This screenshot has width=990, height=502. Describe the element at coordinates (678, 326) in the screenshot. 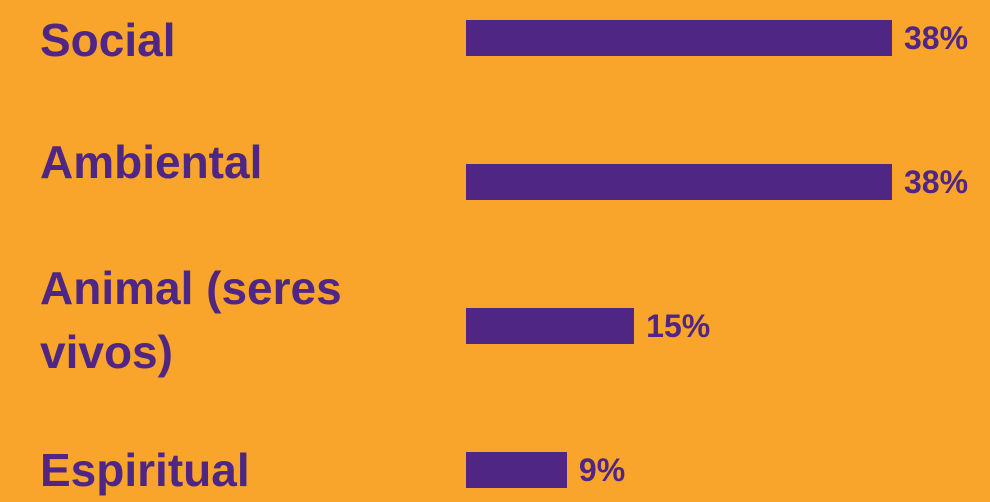

I see `value-label: 15%` at that location.